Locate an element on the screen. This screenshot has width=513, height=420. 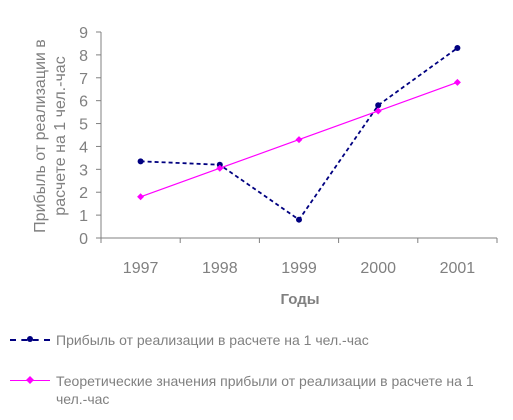
legend-marker-theoretical is located at coordinates (30, 380).